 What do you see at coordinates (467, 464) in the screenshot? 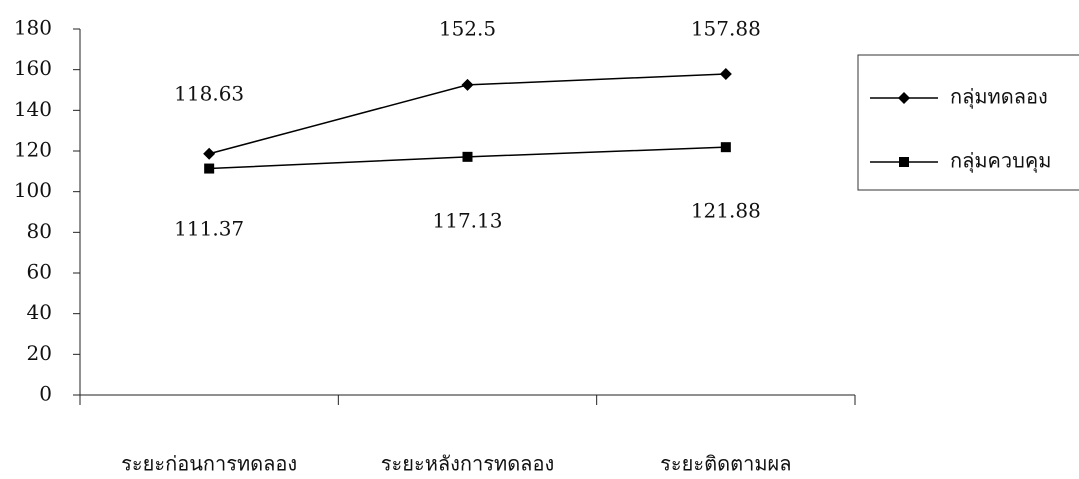
I see `x-tick-label: ระยะหลังการทดลอง` at bounding box center [467, 464].